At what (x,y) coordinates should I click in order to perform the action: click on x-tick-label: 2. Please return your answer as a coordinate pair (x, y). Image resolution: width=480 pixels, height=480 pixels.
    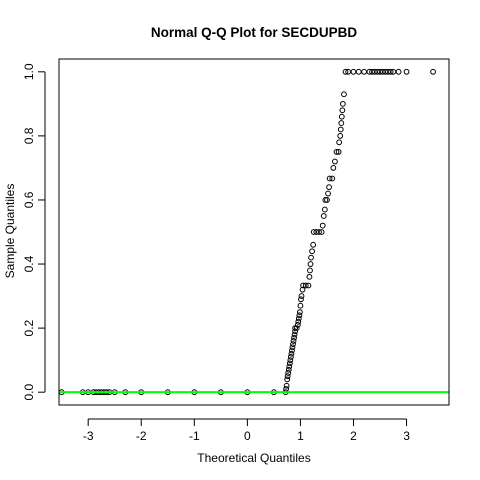
    Looking at the image, I should click on (353, 436).